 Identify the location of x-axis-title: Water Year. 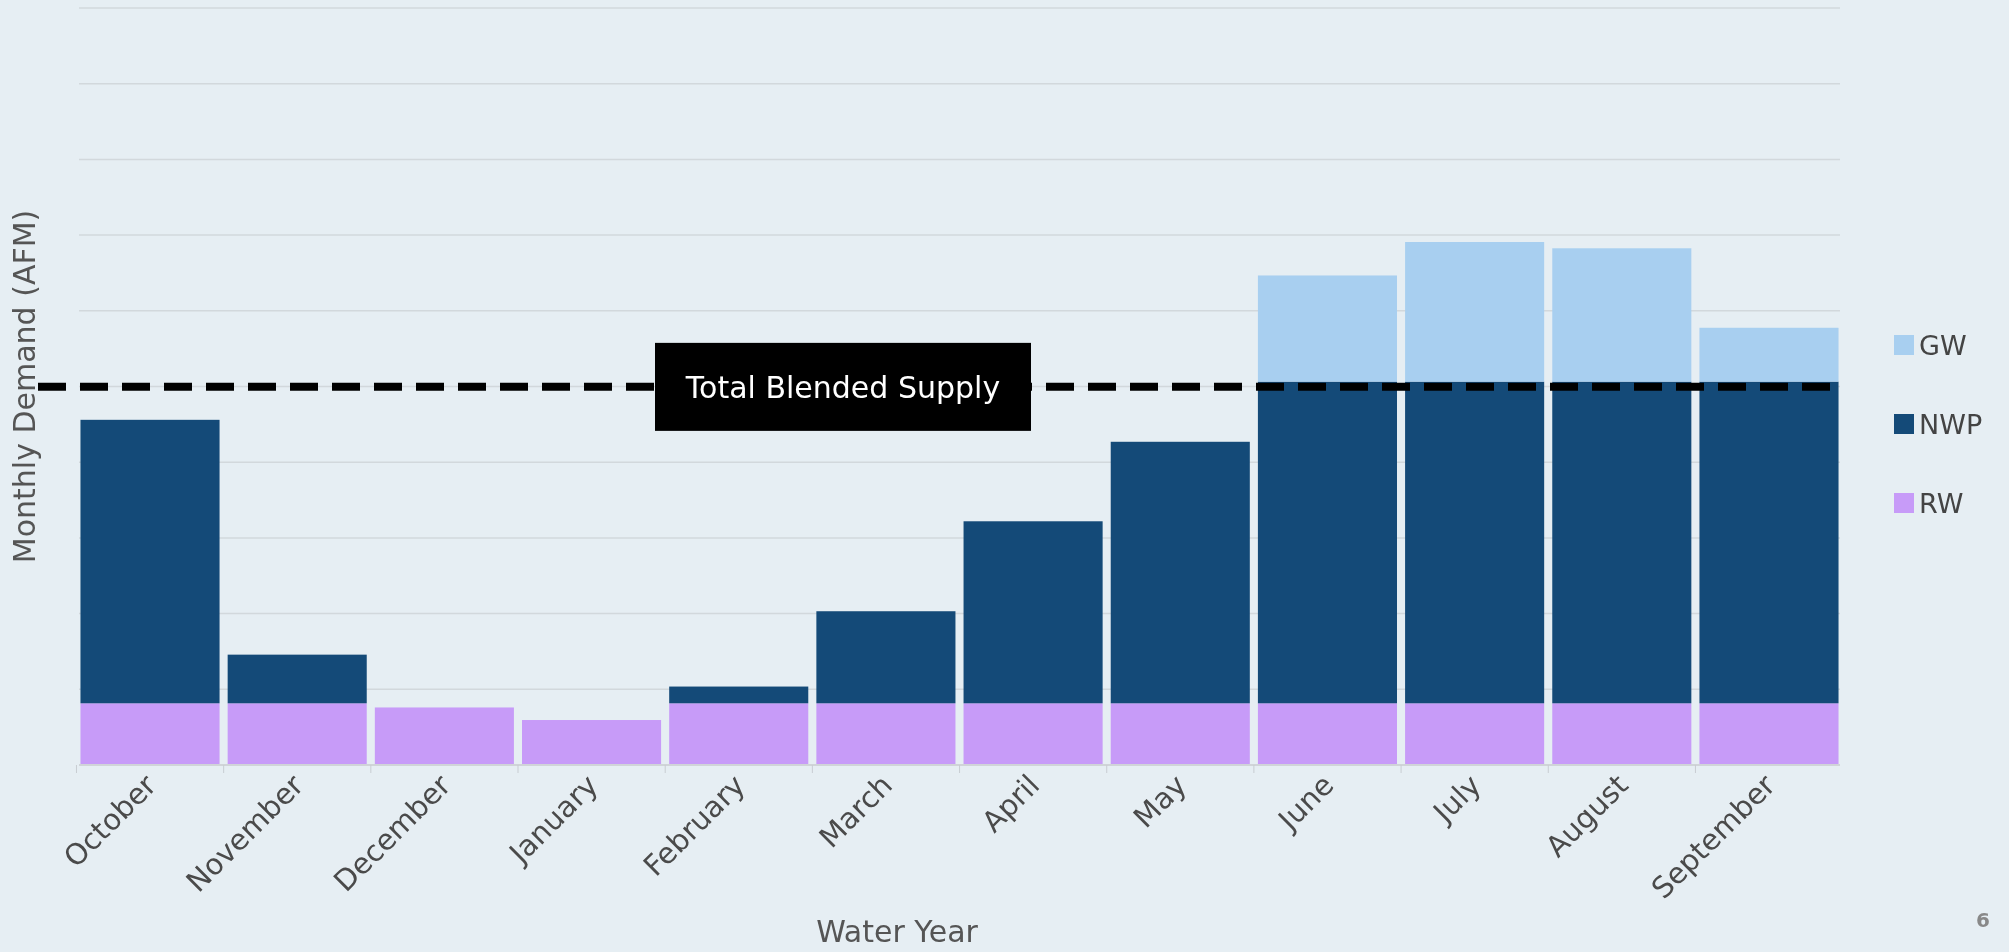
(897, 931).